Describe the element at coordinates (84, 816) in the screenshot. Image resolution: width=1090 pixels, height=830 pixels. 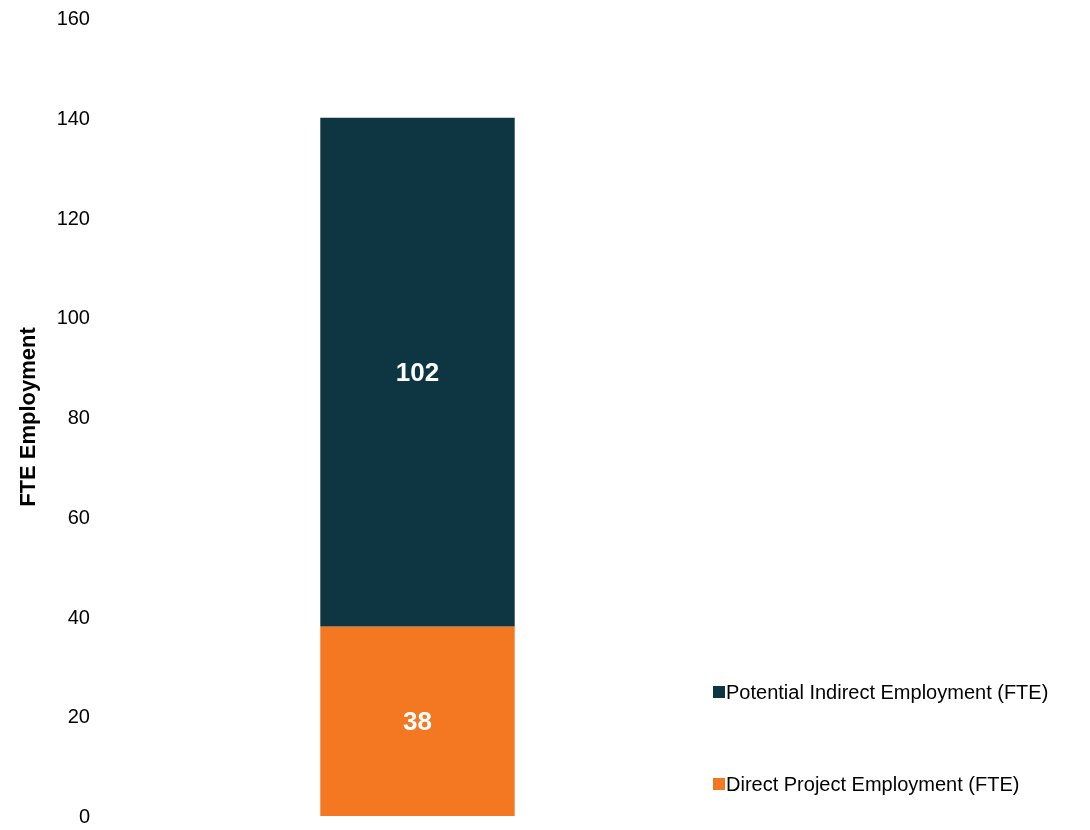
I see `y-tick-label: 0` at that location.